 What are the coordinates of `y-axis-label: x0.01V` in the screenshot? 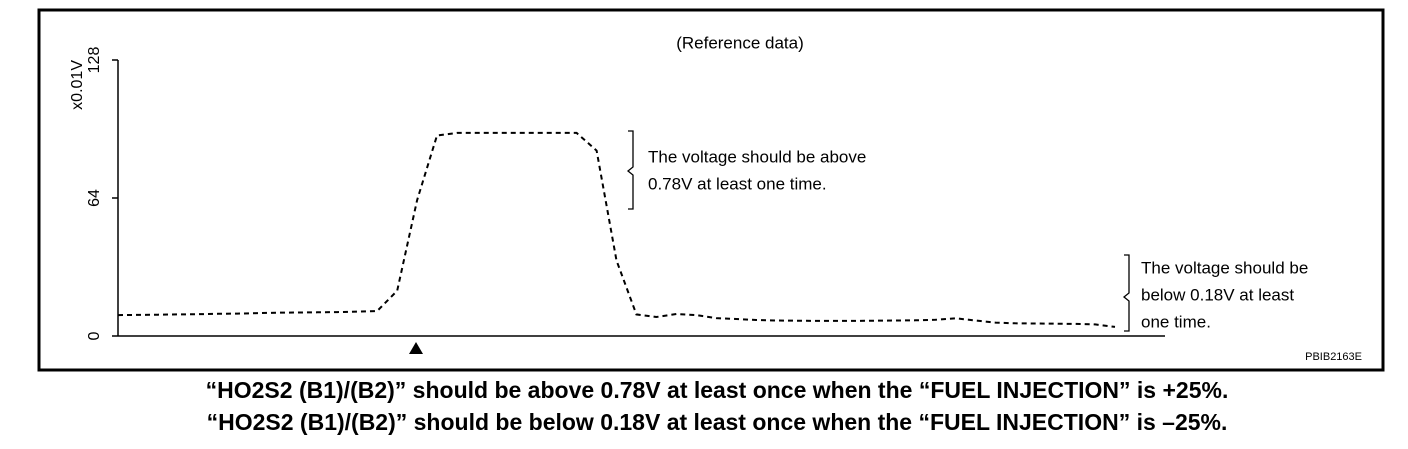 It's located at (77, 85).